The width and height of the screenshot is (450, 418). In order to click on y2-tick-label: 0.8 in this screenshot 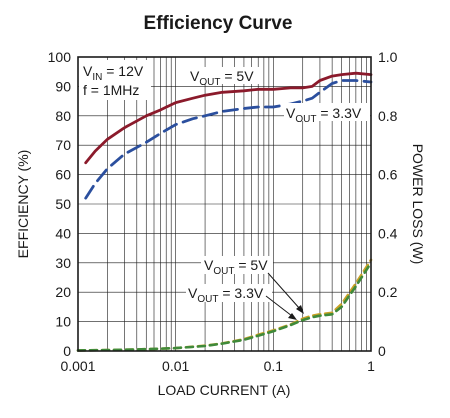, I will do `click(388, 116)`.